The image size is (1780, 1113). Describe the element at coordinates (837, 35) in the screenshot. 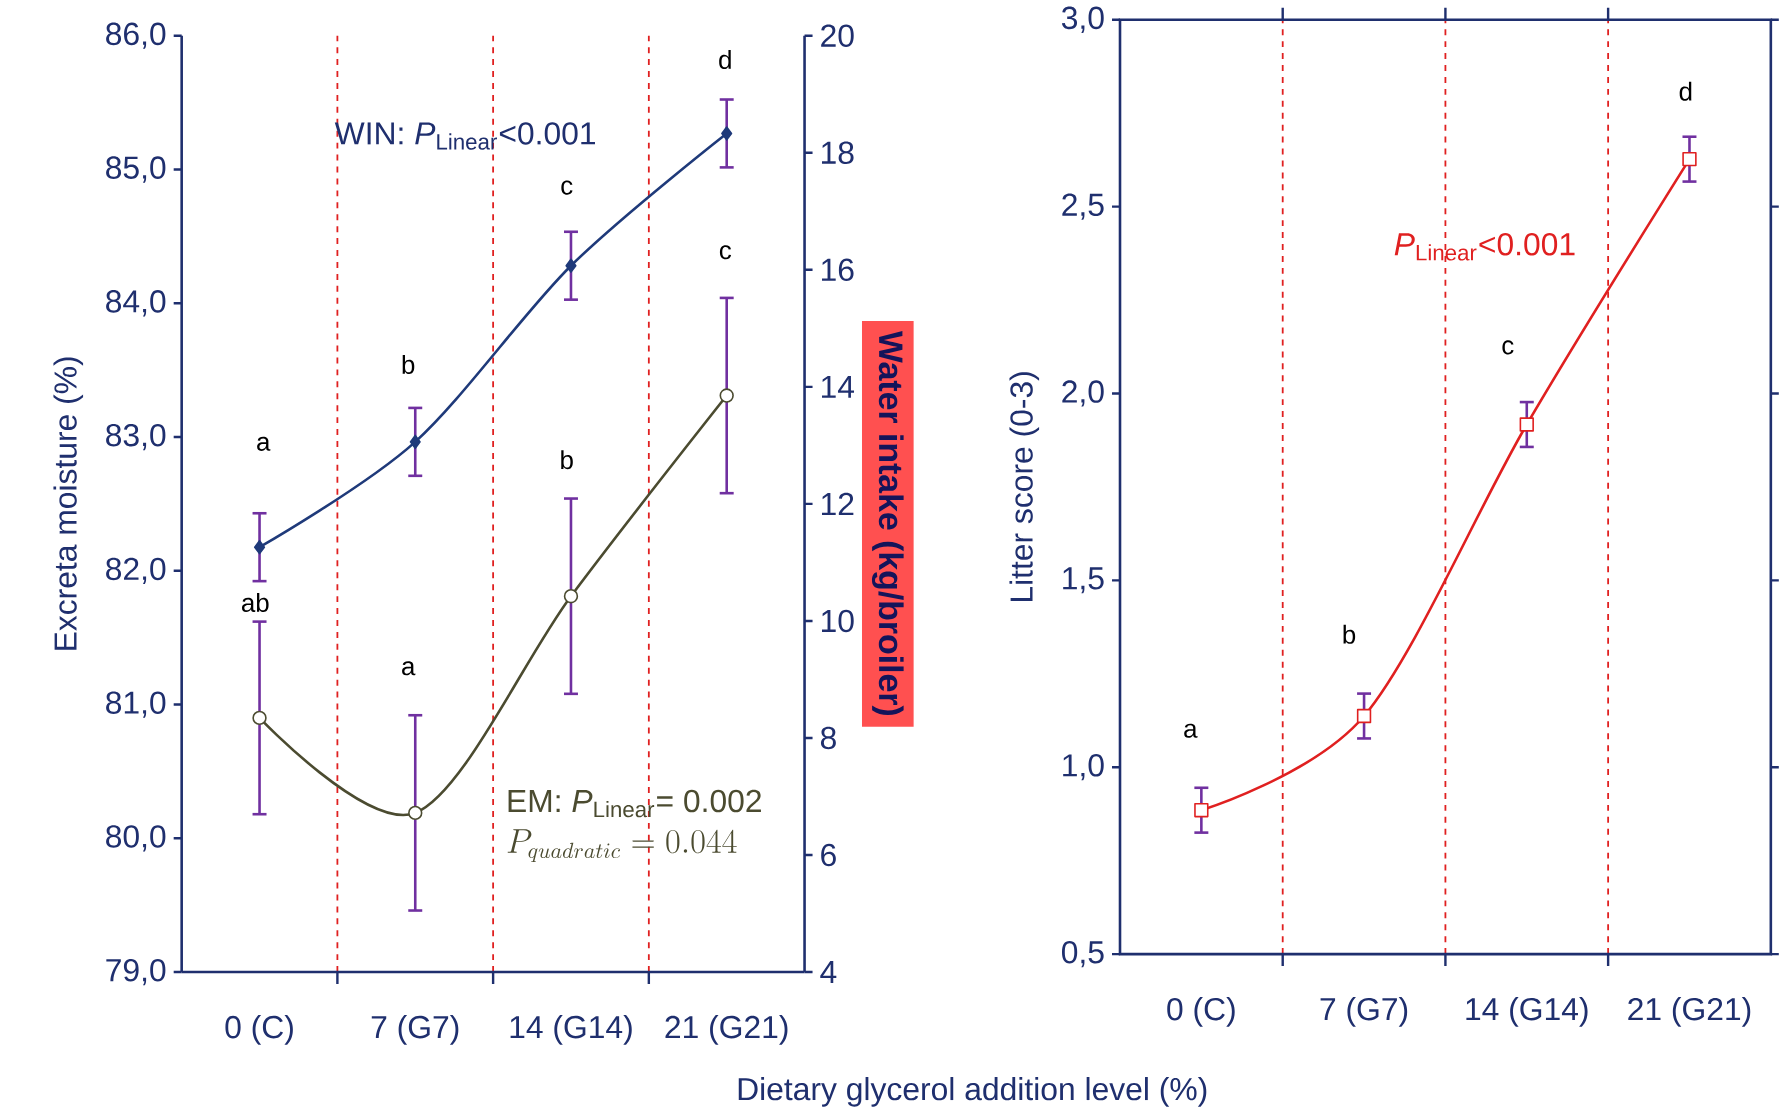

I see `y2-tick-label: 20` at that location.